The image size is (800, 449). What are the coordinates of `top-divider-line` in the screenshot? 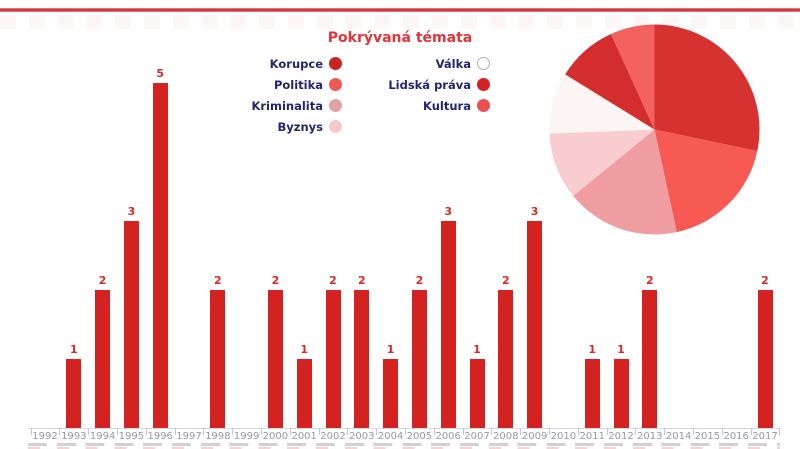 It's located at (400, 10).